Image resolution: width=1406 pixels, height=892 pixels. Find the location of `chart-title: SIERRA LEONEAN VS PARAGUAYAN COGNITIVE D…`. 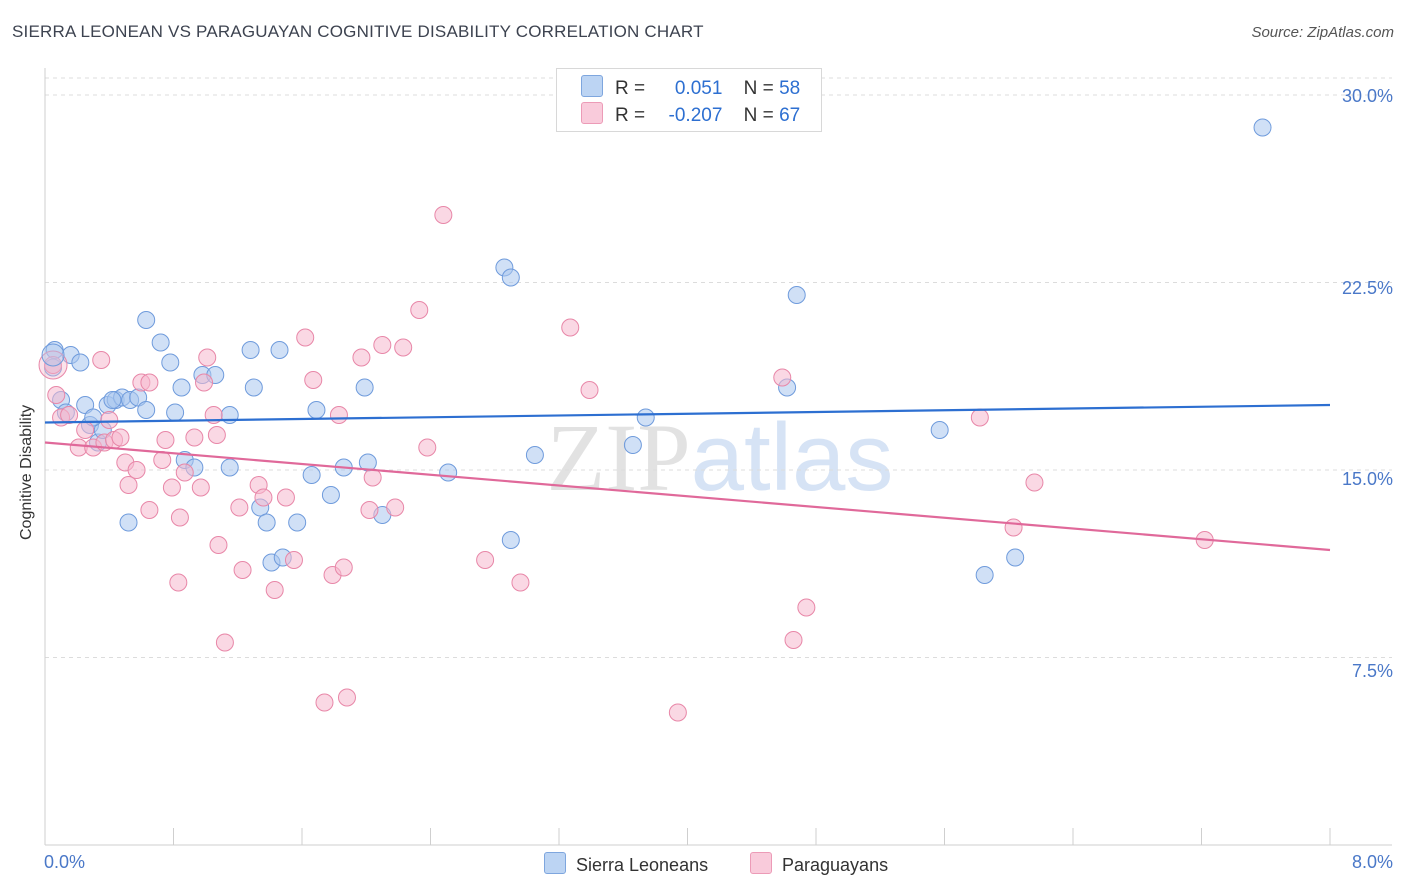

chart-title: SIERRA LEONEAN VS PARAGUAYAN COGNITIVE D… is located at coordinates (358, 31).